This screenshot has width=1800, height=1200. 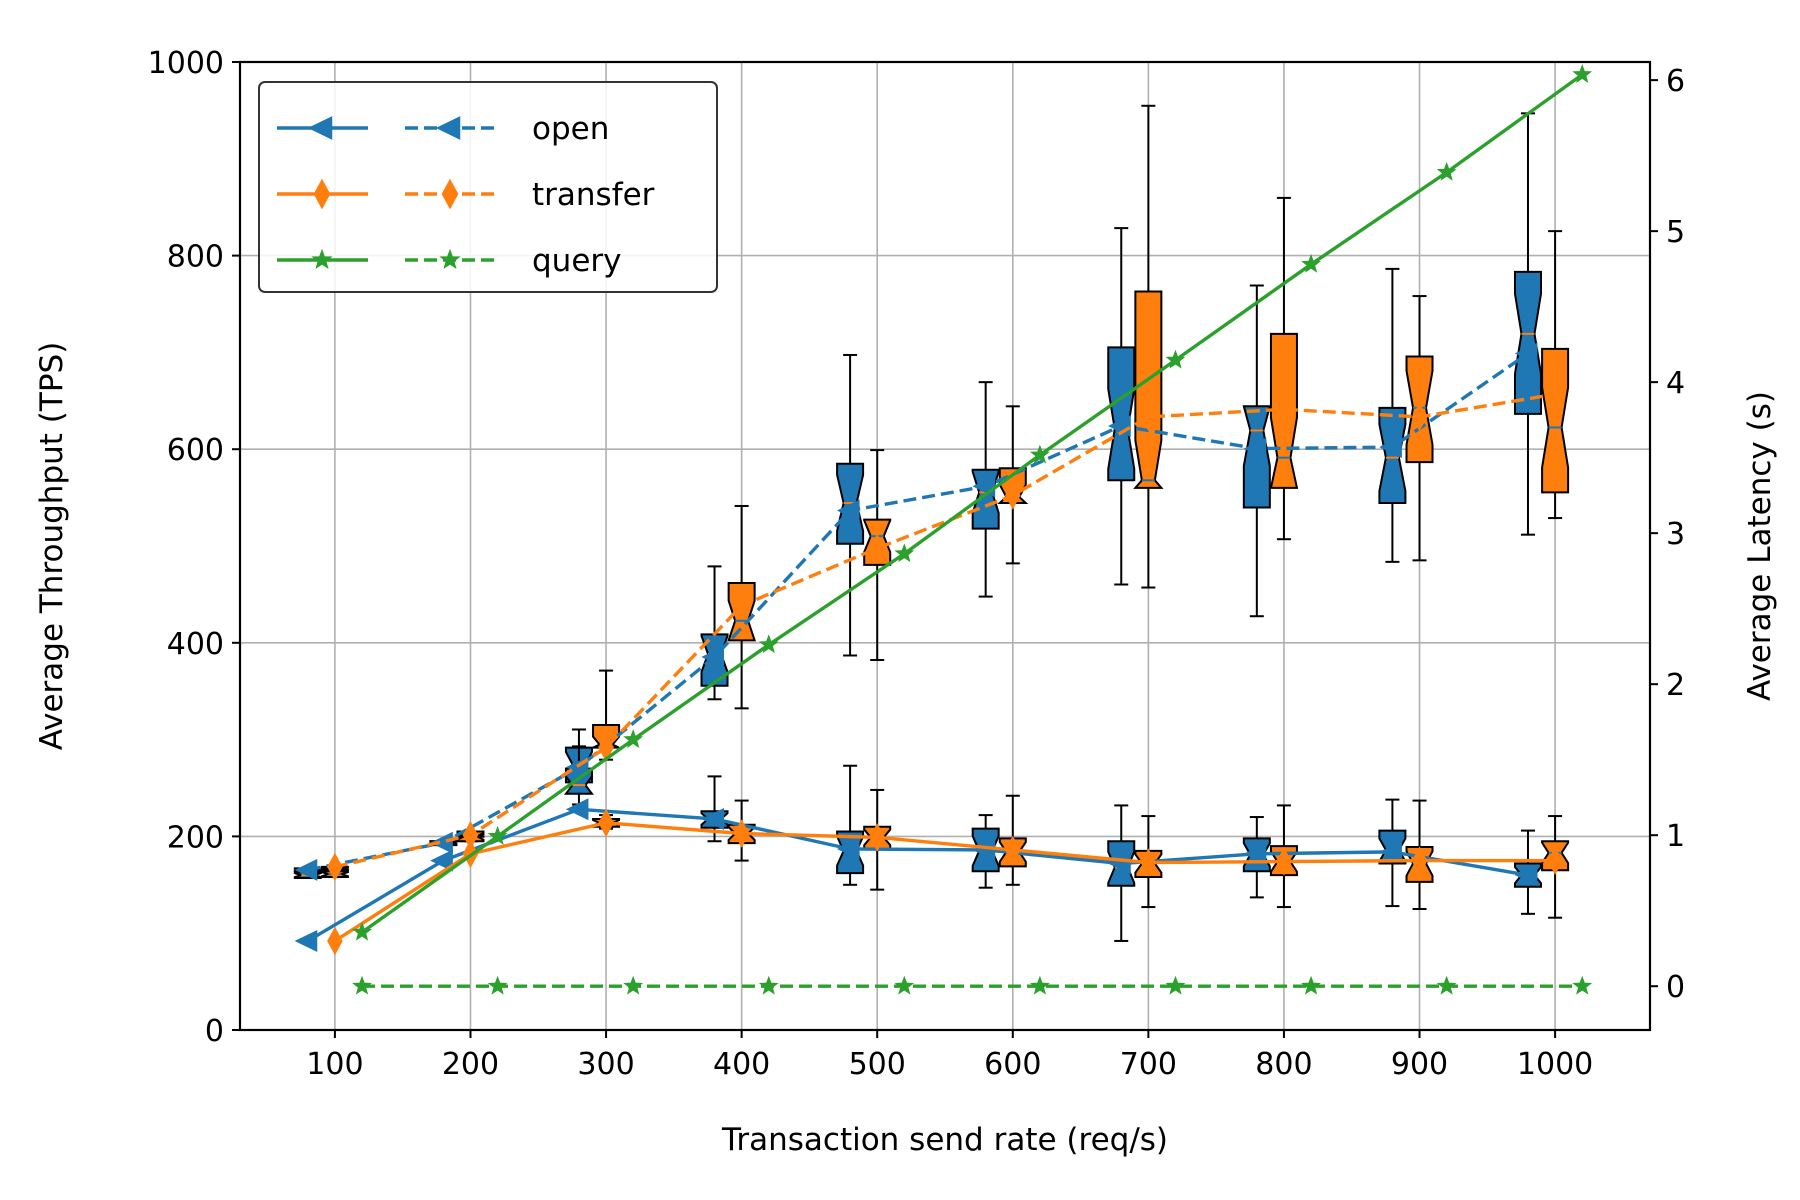 What do you see at coordinates (186, 63) in the screenshot?
I see `left-y-tick-label: 1000` at bounding box center [186, 63].